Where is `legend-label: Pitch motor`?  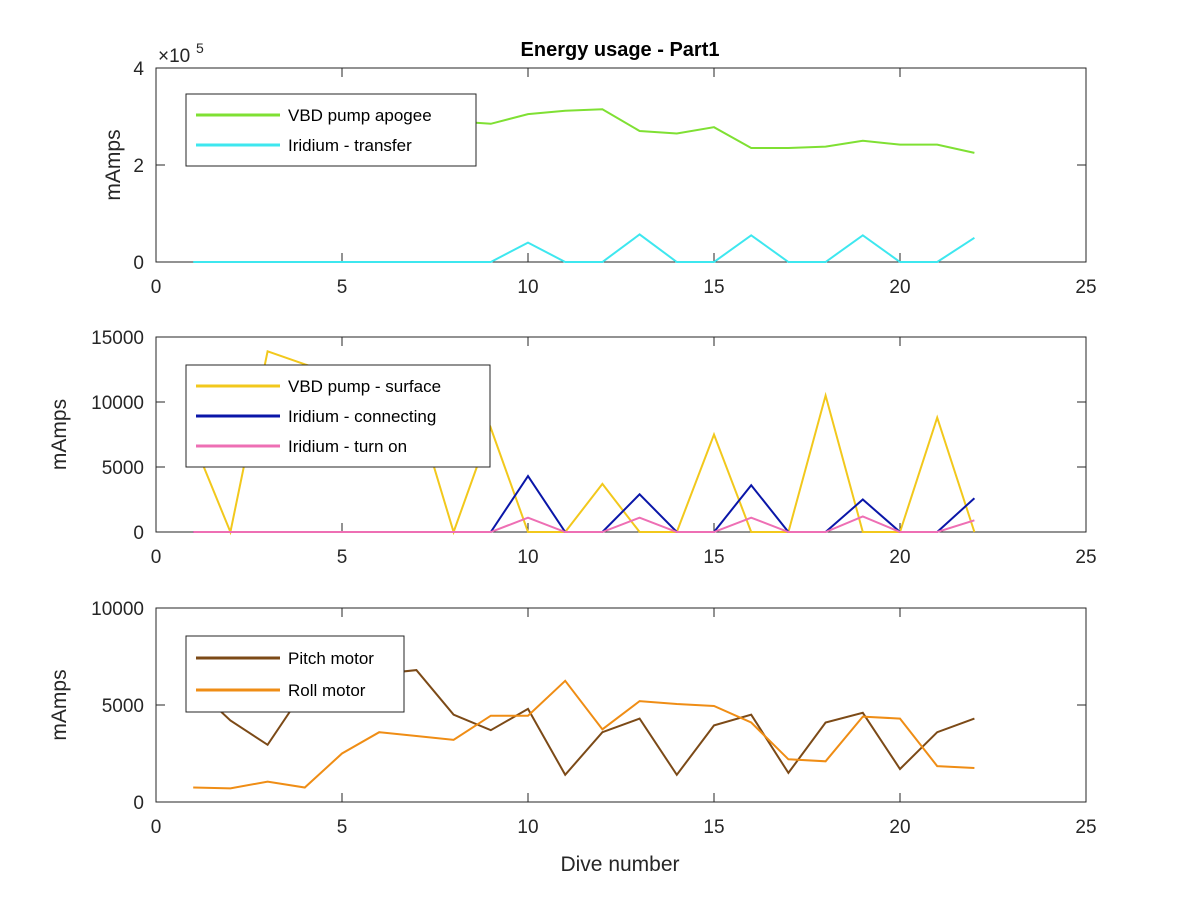 legend-label: Pitch motor is located at coordinates (331, 658).